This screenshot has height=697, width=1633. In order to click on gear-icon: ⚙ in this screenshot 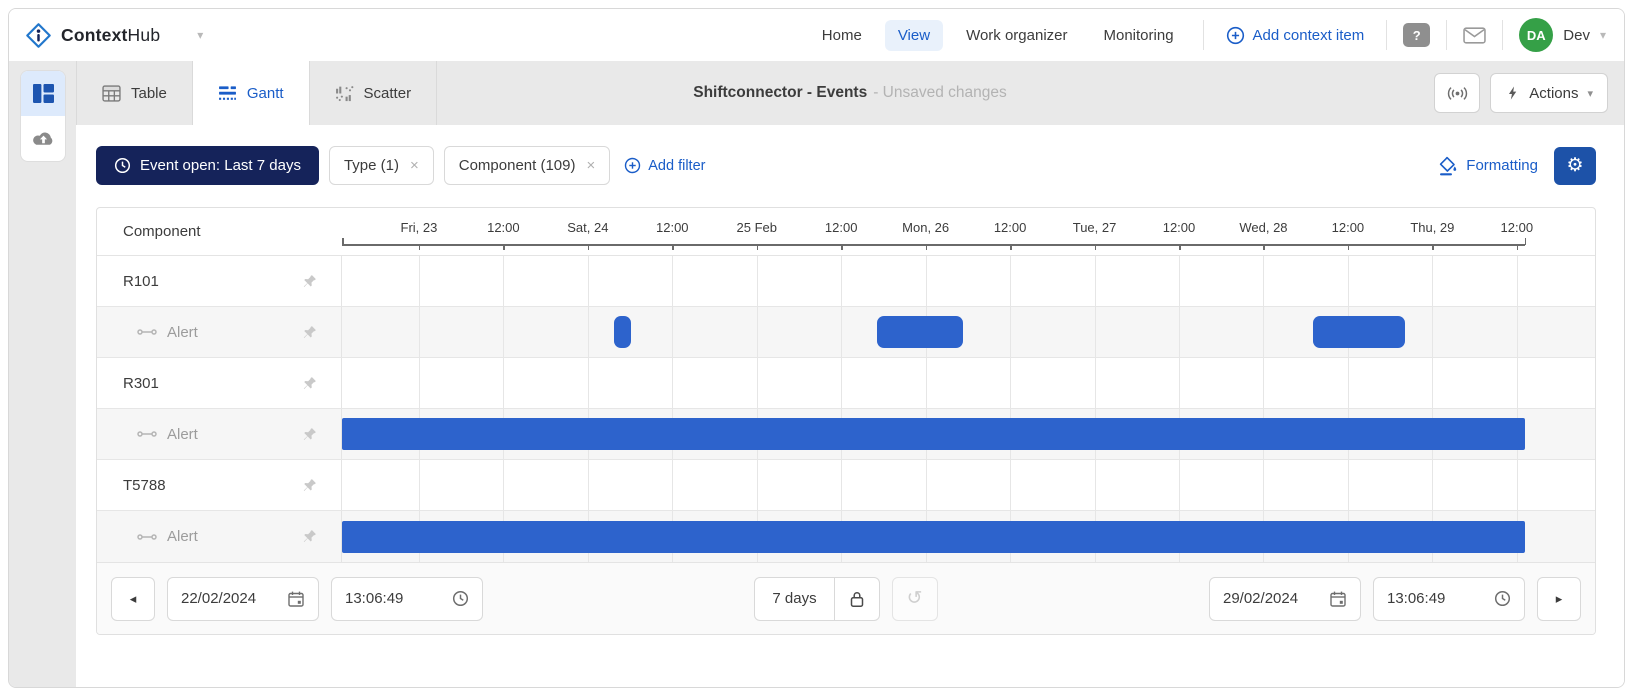, I will do `click(1575, 165)`.